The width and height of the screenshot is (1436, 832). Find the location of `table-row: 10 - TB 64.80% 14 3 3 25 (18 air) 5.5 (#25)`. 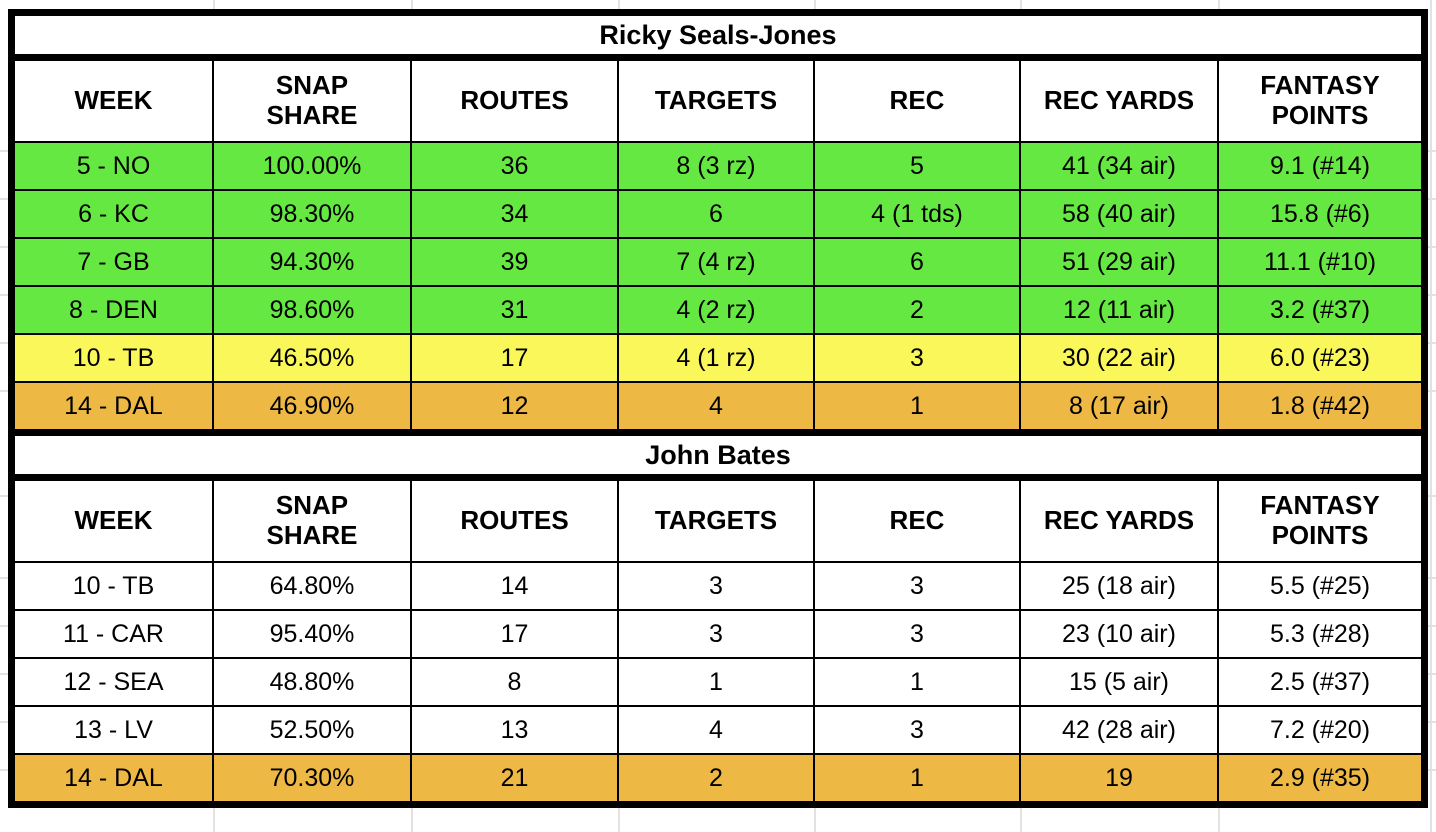

table-row: 10 - TB 64.80% 14 3 3 25 (18 air) 5.5 (#25) is located at coordinates (718, 587).